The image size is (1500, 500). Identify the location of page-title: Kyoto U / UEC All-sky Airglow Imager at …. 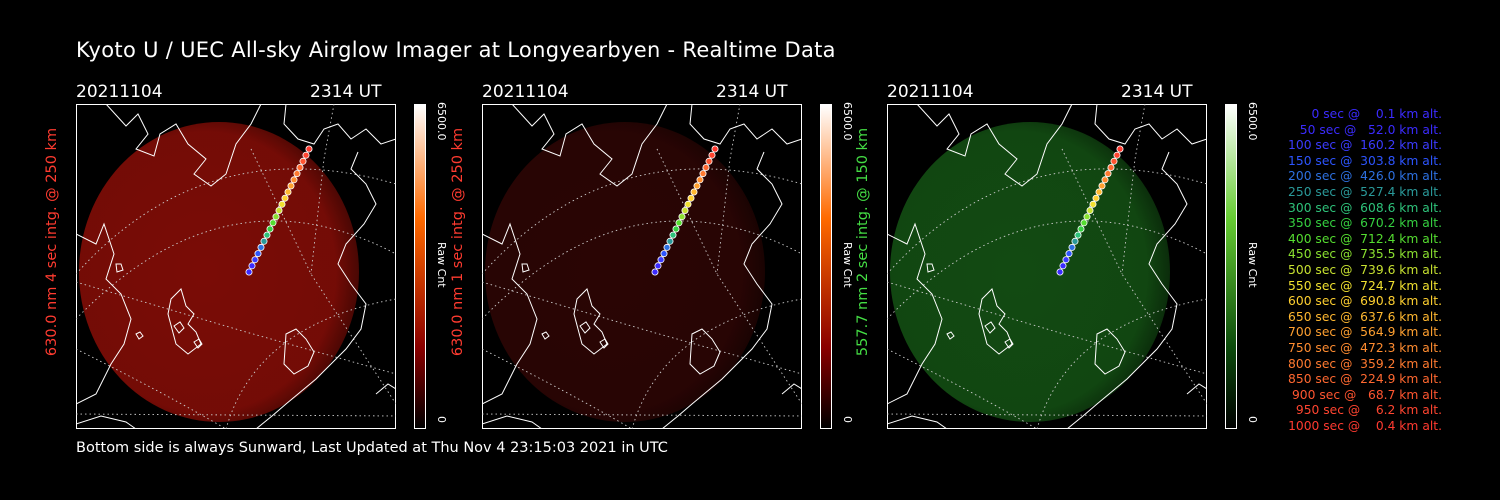
(456, 50).